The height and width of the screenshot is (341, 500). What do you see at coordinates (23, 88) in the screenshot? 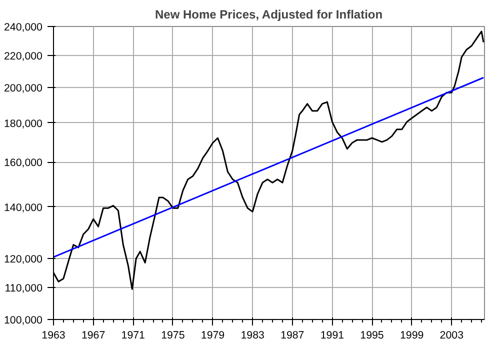
I see `y-tick-label: 200,000` at bounding box center [23, 88].